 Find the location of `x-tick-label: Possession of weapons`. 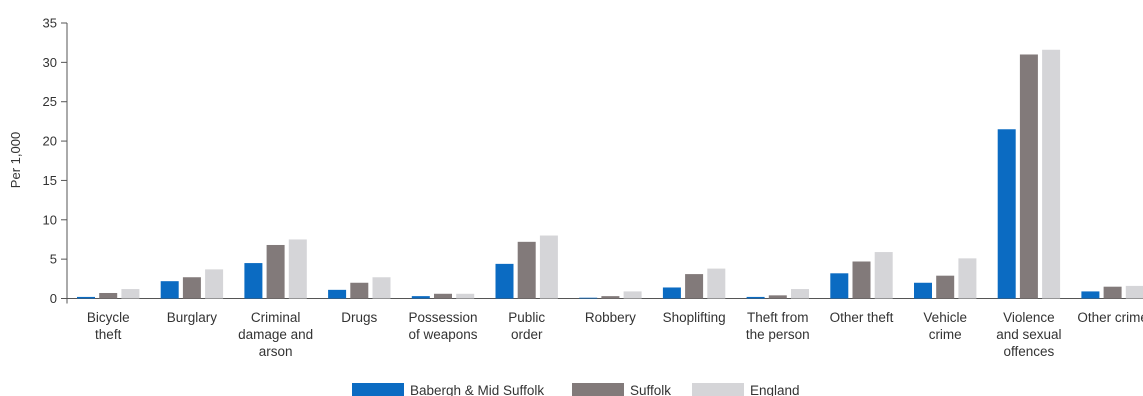

x-tick-label: Possession of weapons is located at coordinates (442, 326).